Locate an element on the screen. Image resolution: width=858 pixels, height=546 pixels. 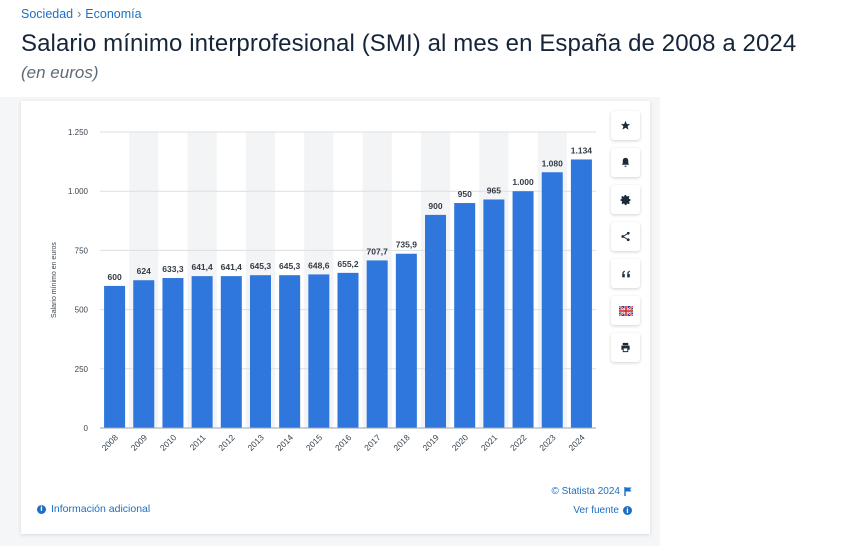
share-button is located at coordinates (625, 236).